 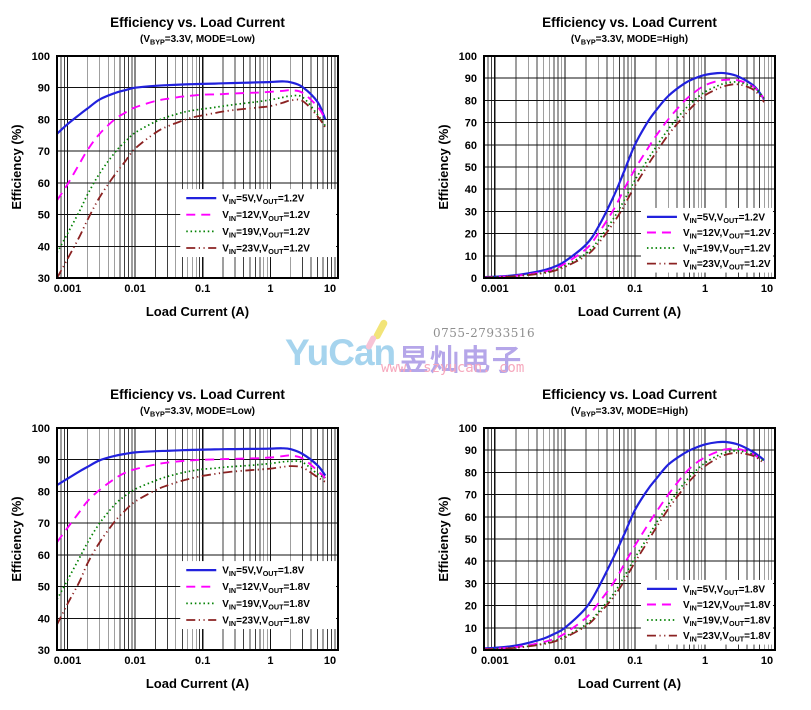 What do you see at coordinates (727, 606) in the screenshot?
I see `legend-label-1: VIN=12V,VOUT=1.8V` at bounding box center [727, 606].